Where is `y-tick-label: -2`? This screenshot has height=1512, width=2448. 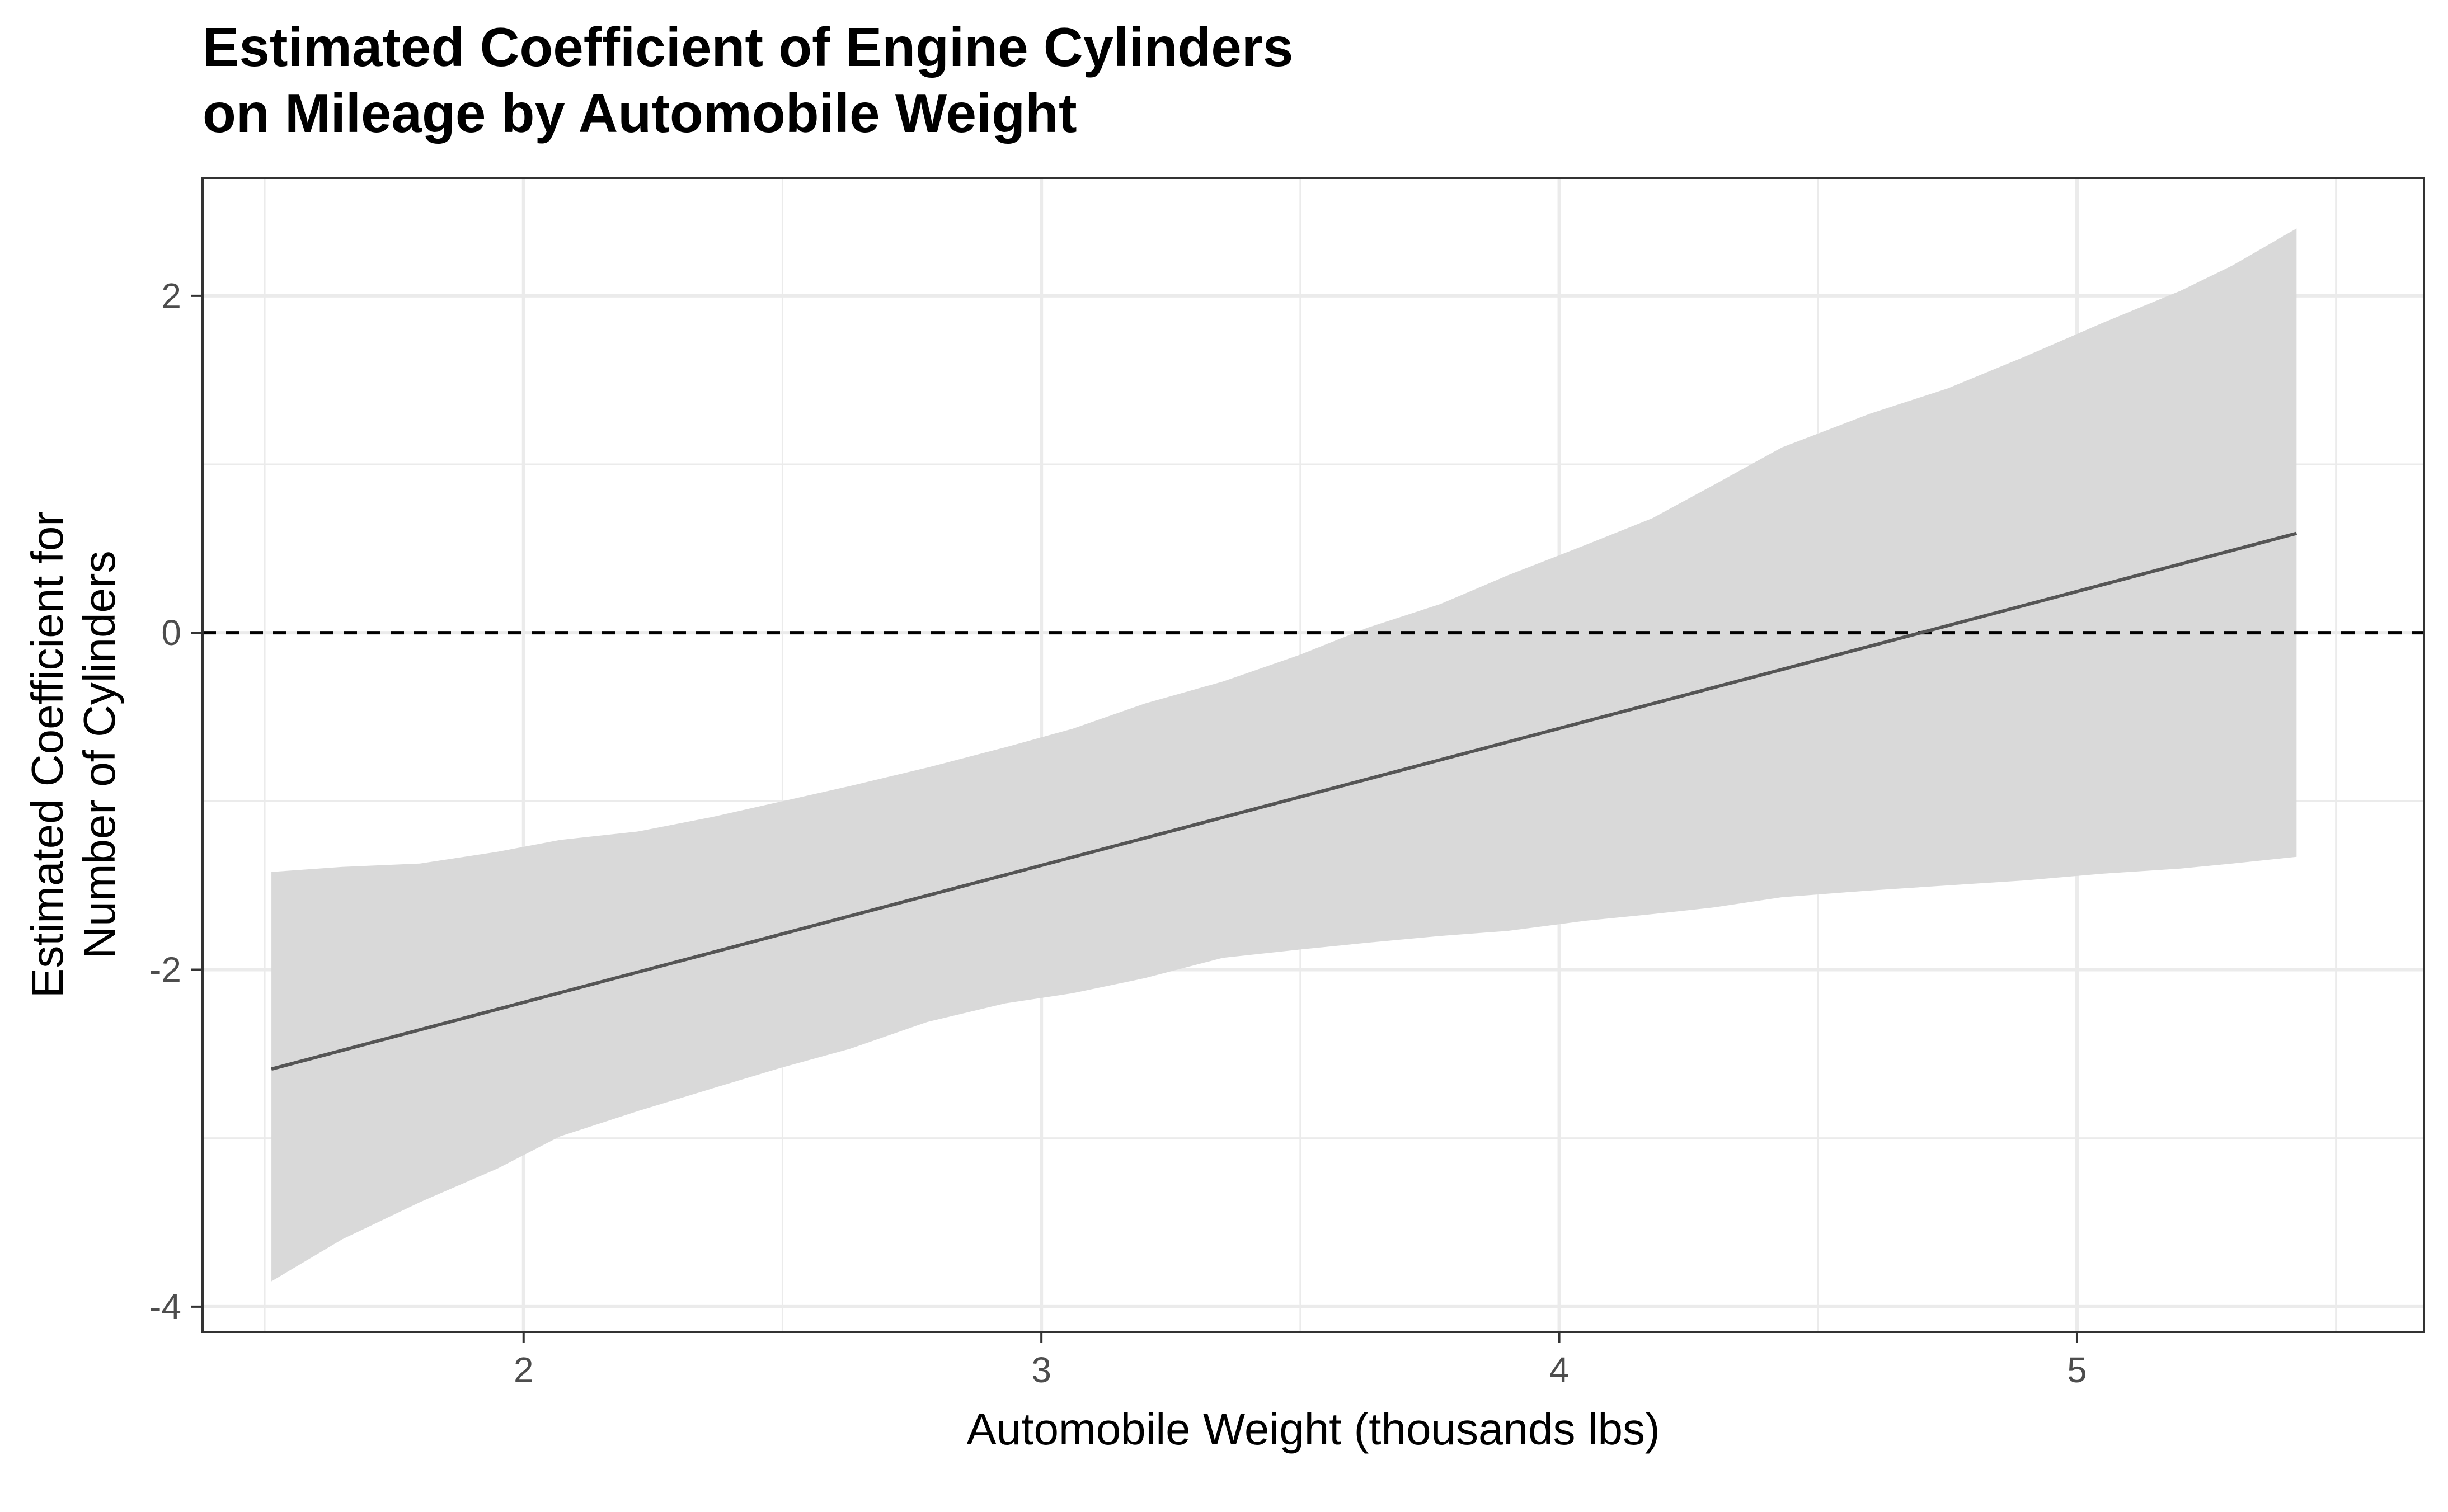 y-tick-label: -2 is located at coordinates (165, 969).